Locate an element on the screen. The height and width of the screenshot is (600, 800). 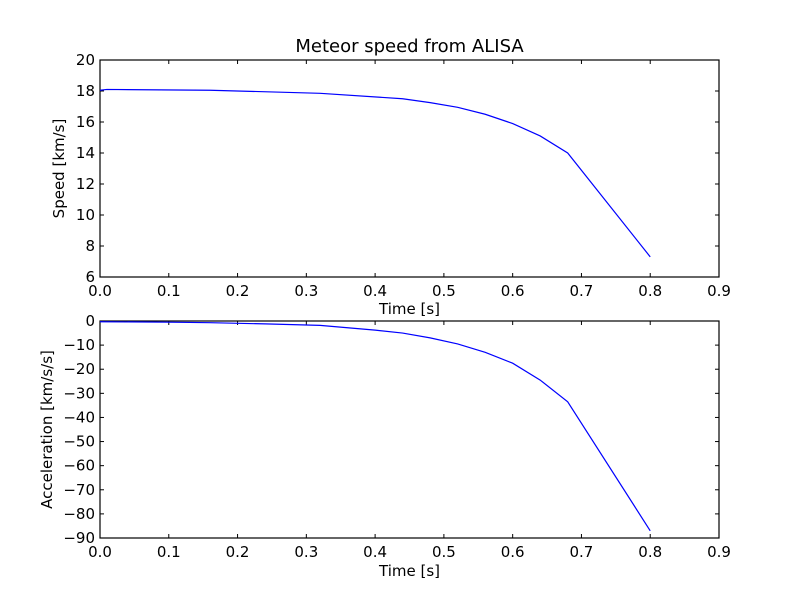
acceleration-x-tick-label: 0.1 is located at coordinates (169, 552).